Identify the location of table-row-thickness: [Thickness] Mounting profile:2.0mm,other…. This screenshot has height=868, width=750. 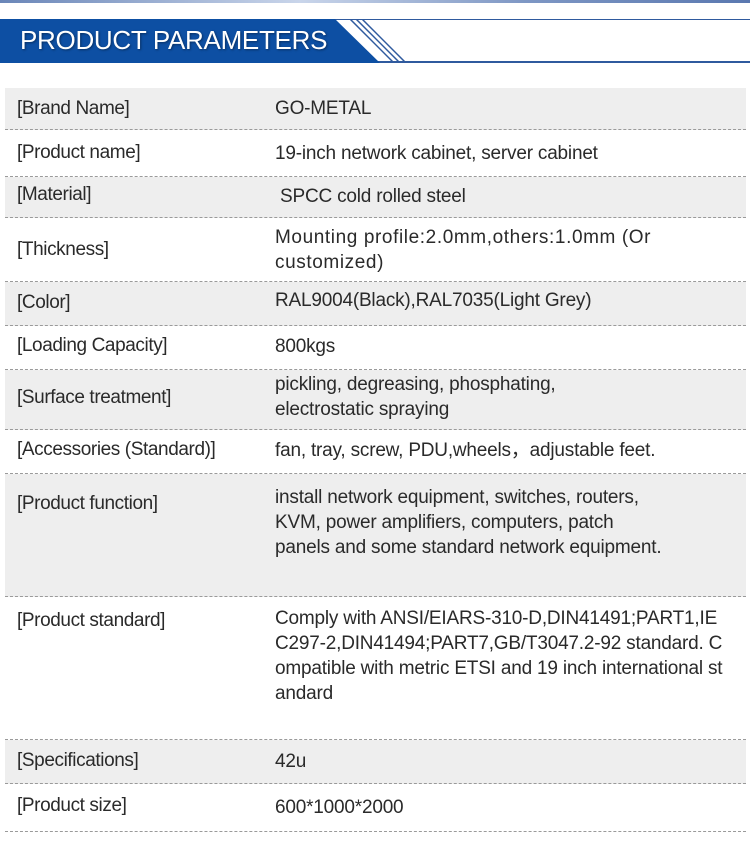
(375, 250).